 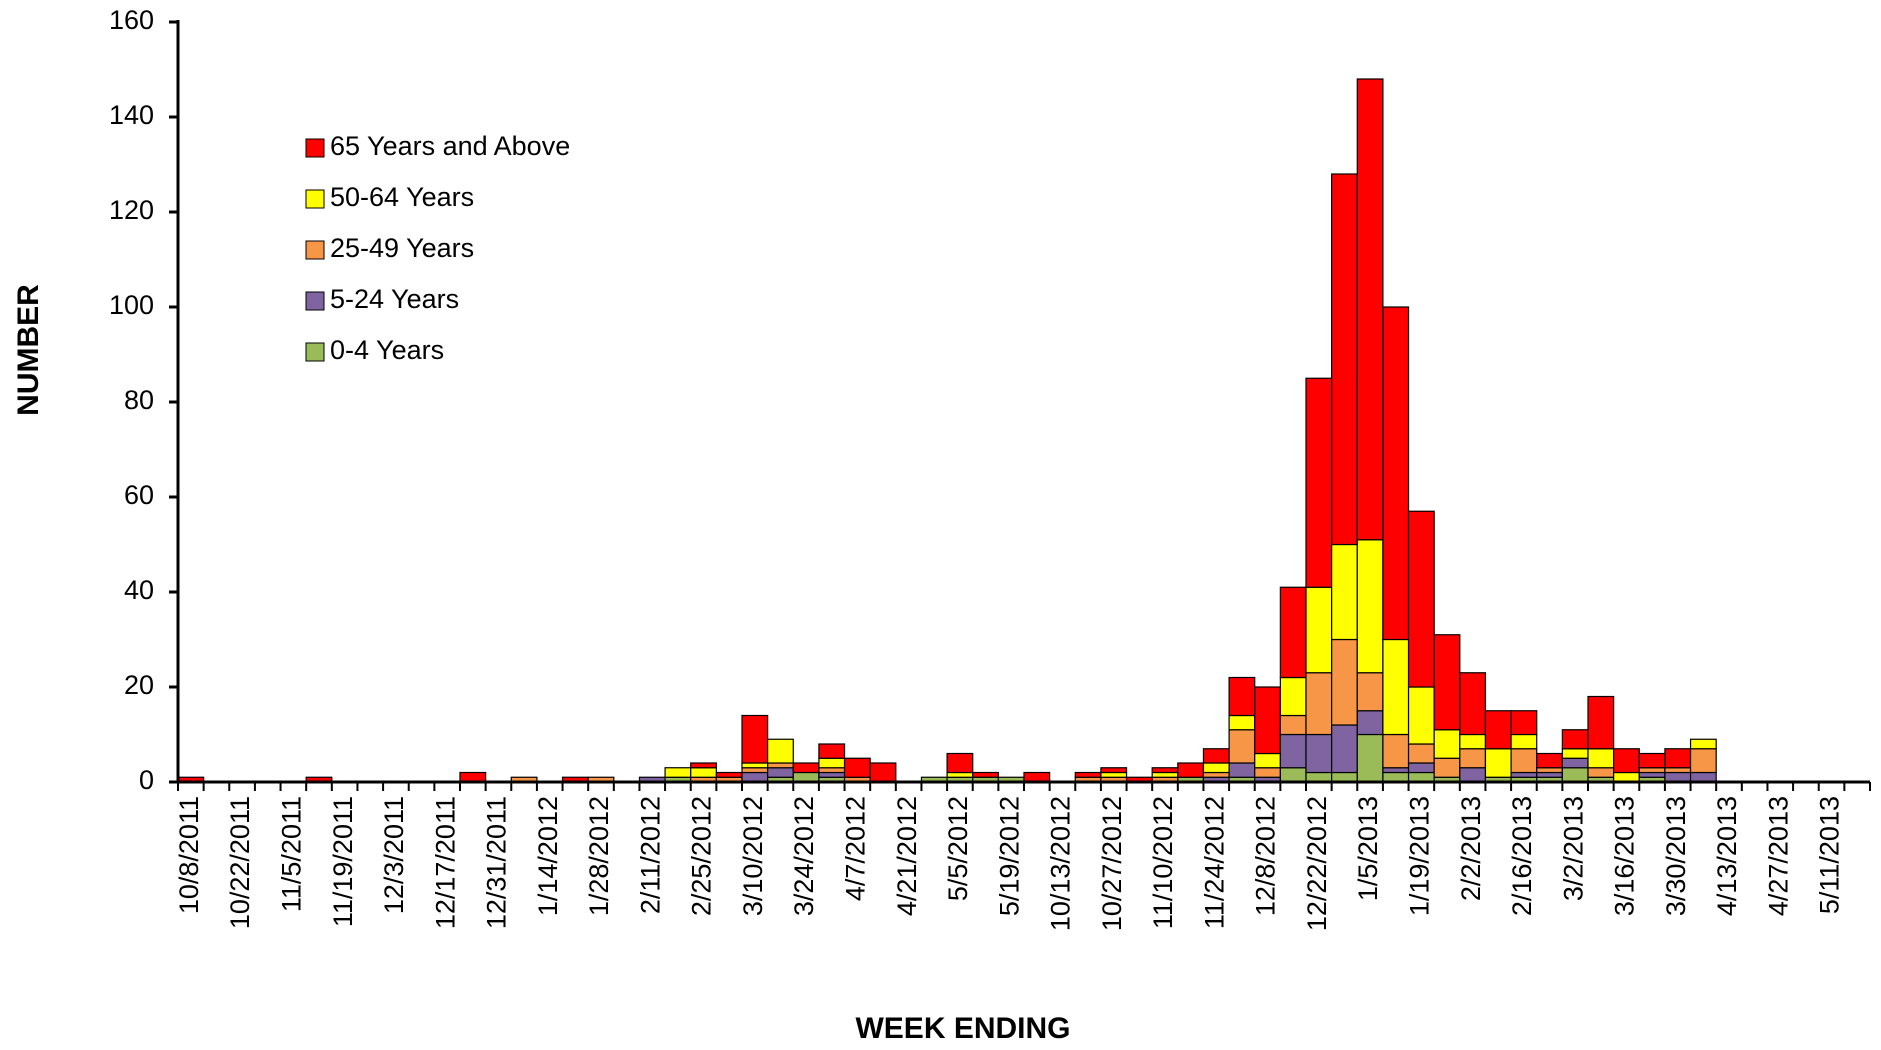 What do you see at coordinates (753, 856) in the screenshot?
I see `x-tick-label: 3/10/2012` at bounding box center [753, 856].